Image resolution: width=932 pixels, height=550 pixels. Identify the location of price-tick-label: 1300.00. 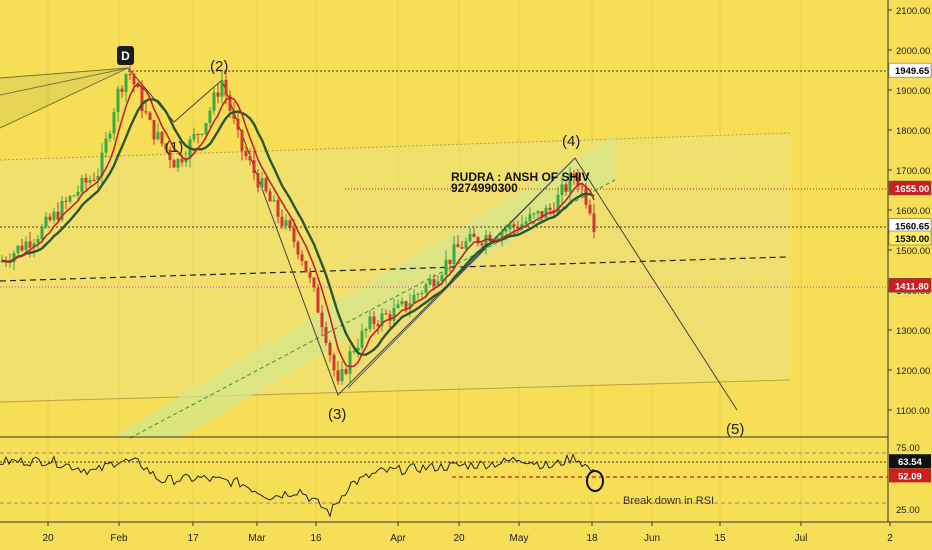
(913, 331).